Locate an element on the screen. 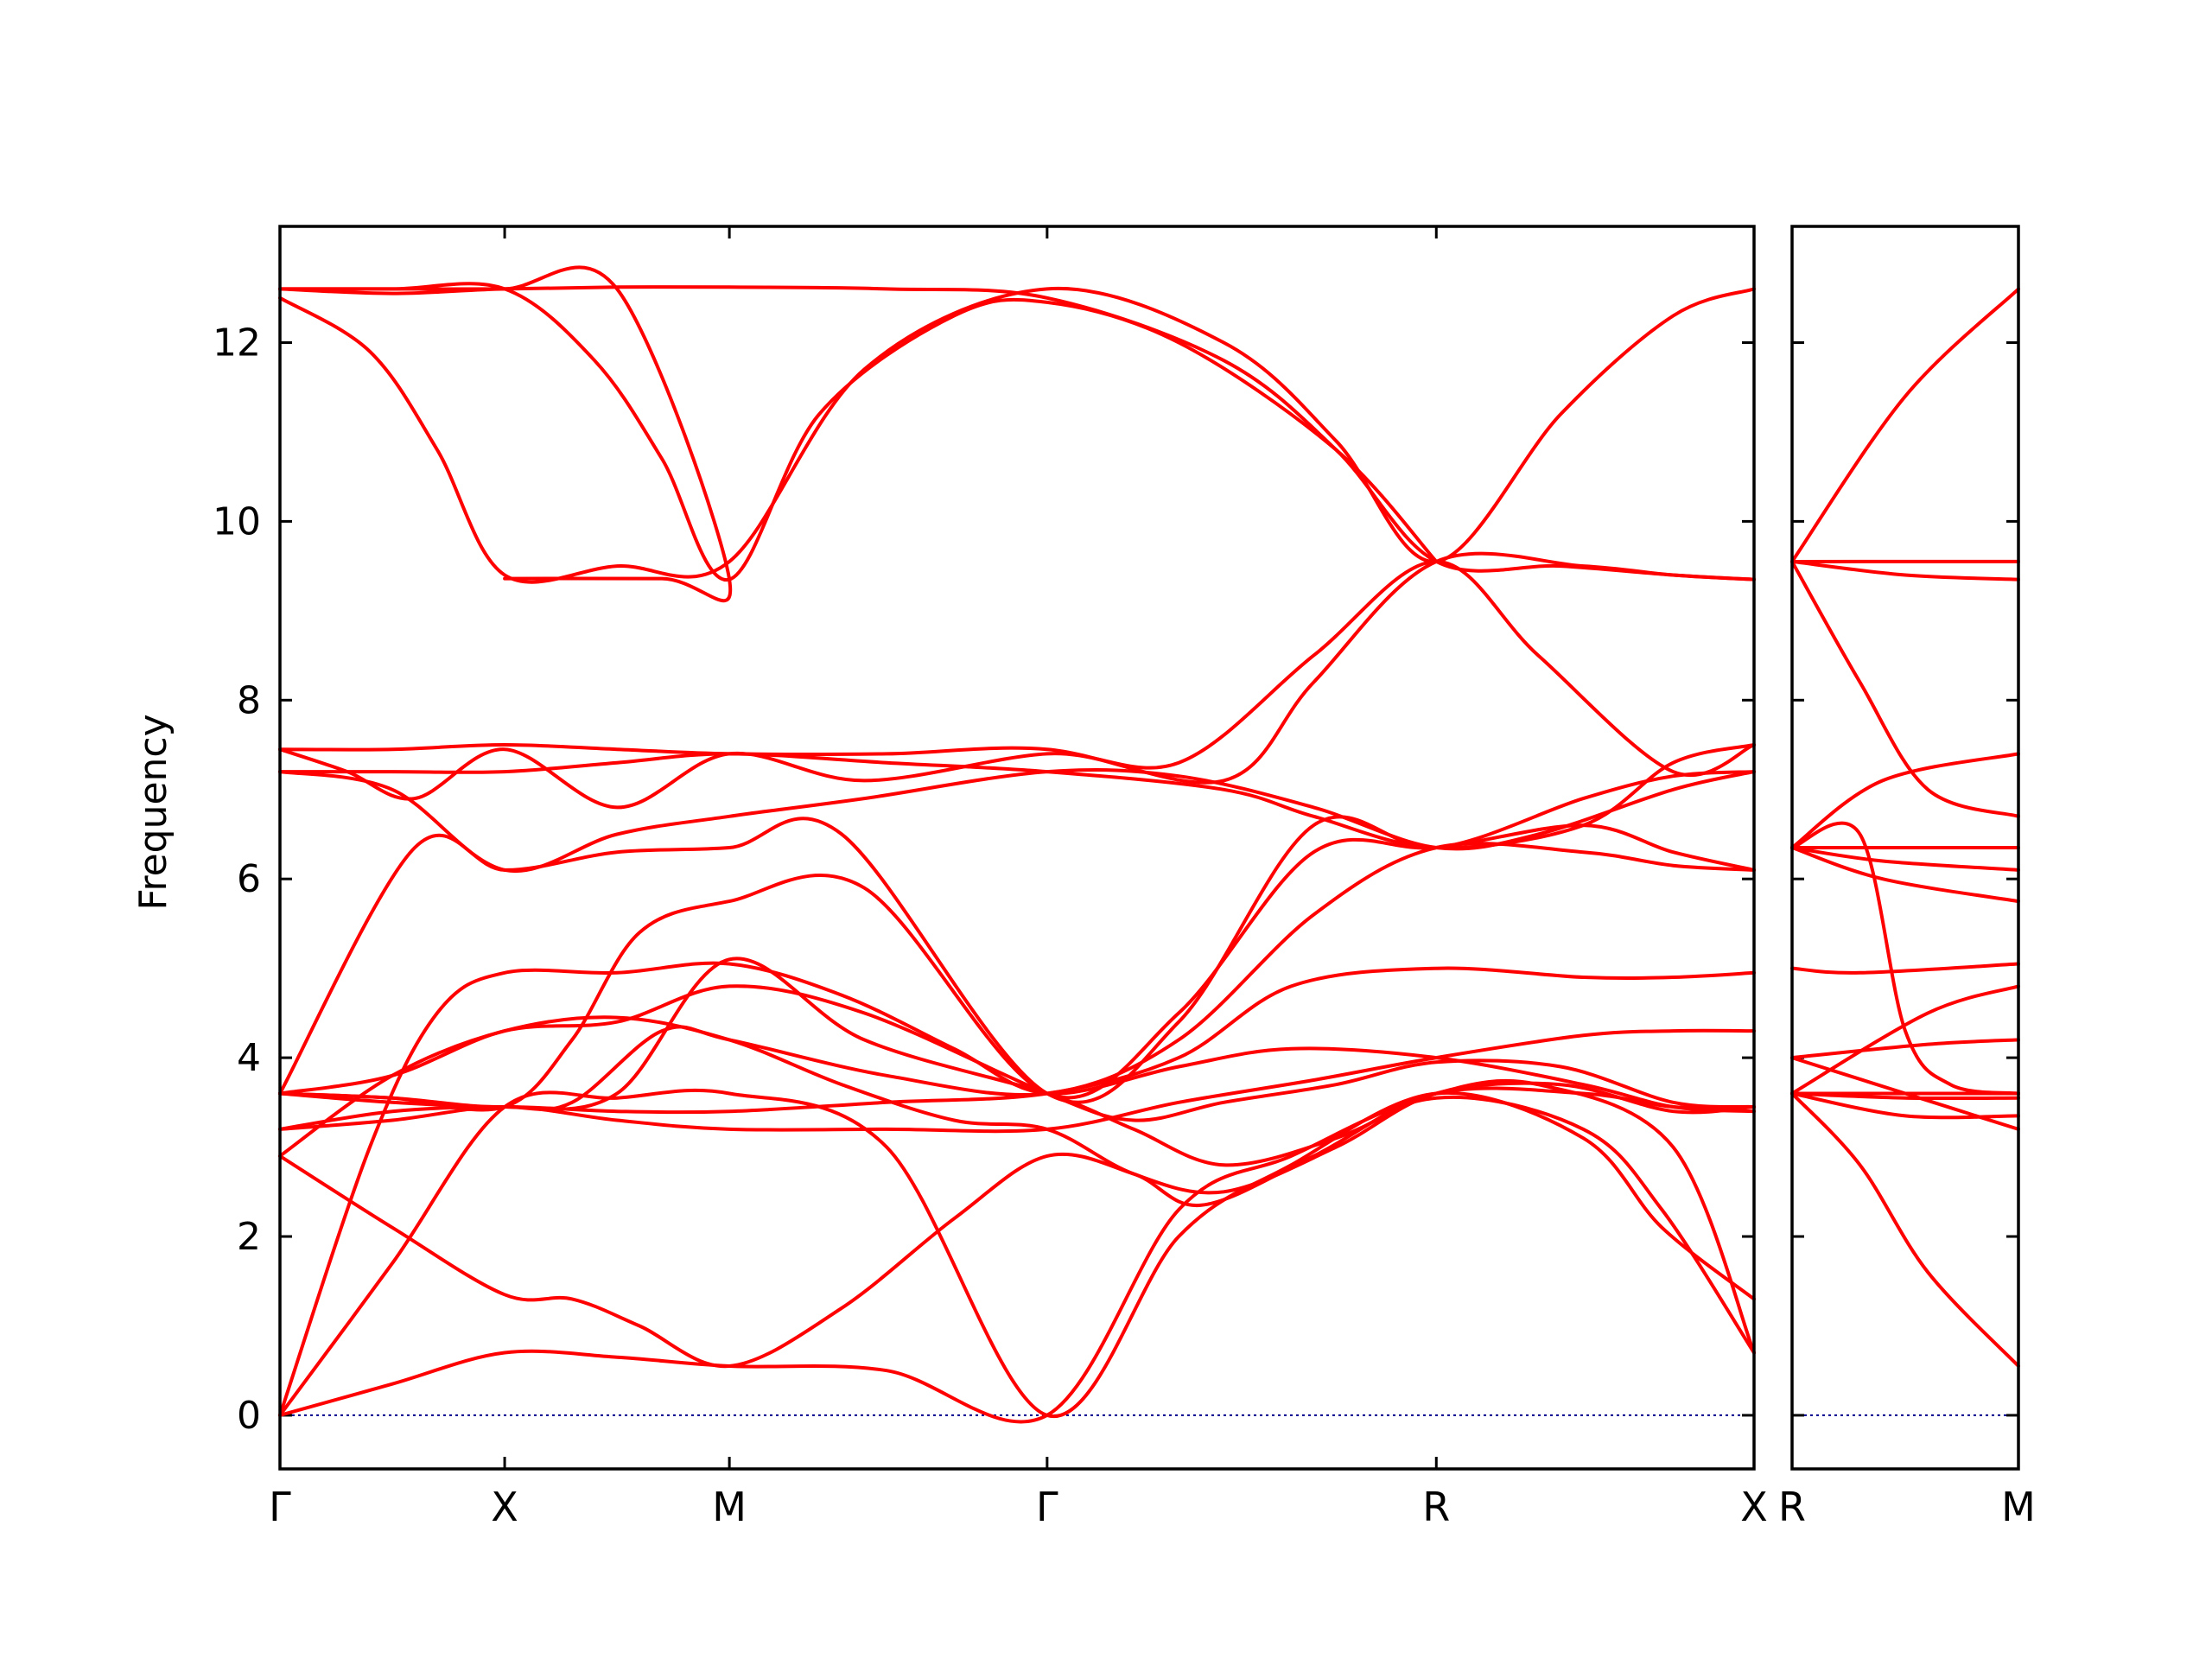  band-line-s2 is located at coordinates (1905, 1105).